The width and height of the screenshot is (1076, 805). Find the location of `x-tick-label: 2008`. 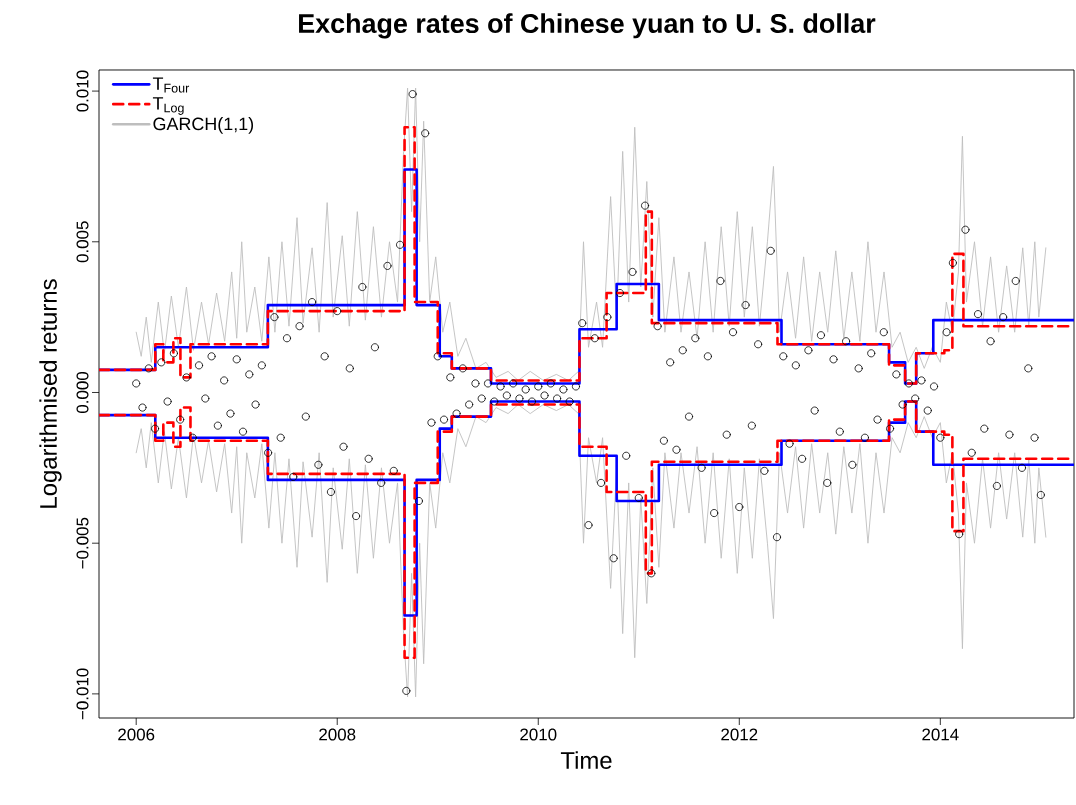

x-tick-label: 2008 is located at coordinates (337, 734).